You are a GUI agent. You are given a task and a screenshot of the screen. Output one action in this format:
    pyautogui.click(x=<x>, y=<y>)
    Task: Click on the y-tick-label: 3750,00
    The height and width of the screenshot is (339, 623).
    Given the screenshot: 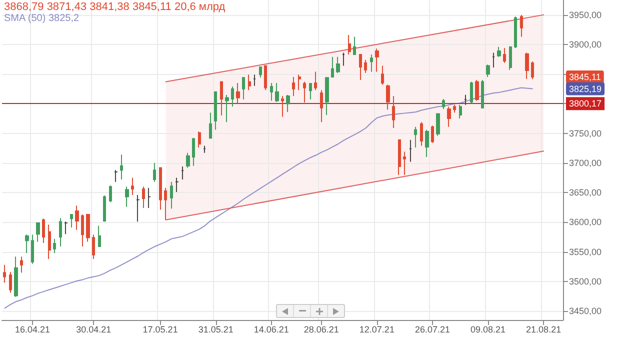 What is the action you would take?
    pyautogui.click(x=585, y=133)
    